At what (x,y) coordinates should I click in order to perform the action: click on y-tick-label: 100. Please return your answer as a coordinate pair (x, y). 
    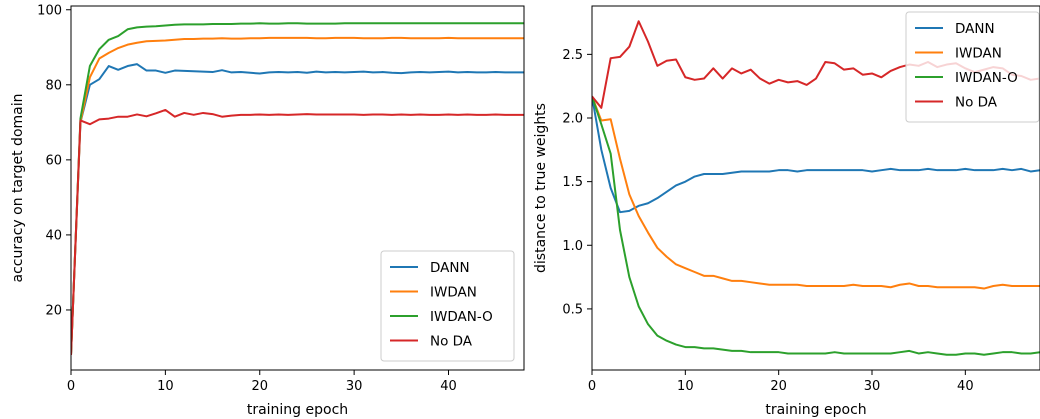
    Looking at the image, I should click on (49, 10).